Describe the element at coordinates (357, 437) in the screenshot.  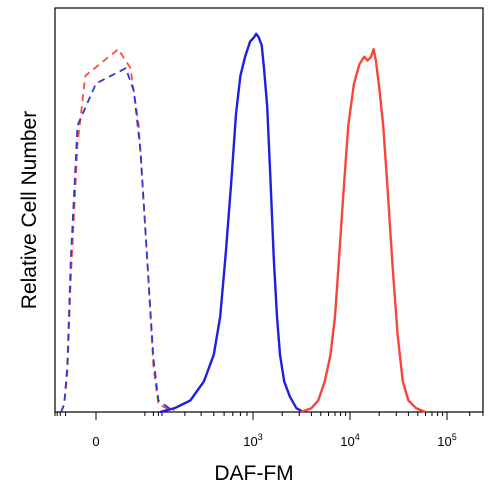
I see `x-tick-label-exponent: 4` at that location.